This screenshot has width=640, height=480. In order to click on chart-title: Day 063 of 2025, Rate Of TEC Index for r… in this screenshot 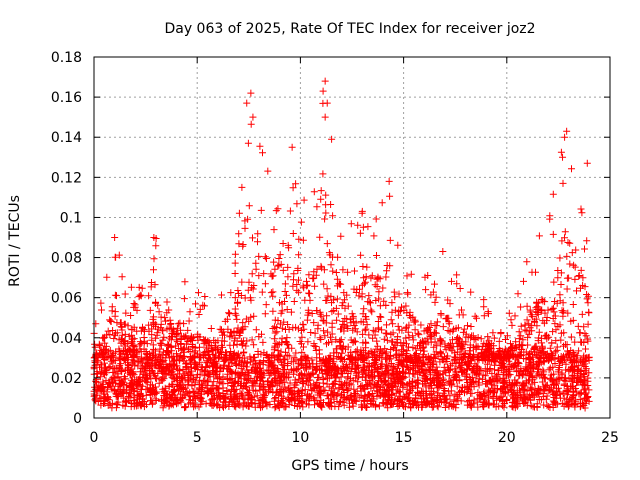, I will do `click(349, 29)`.